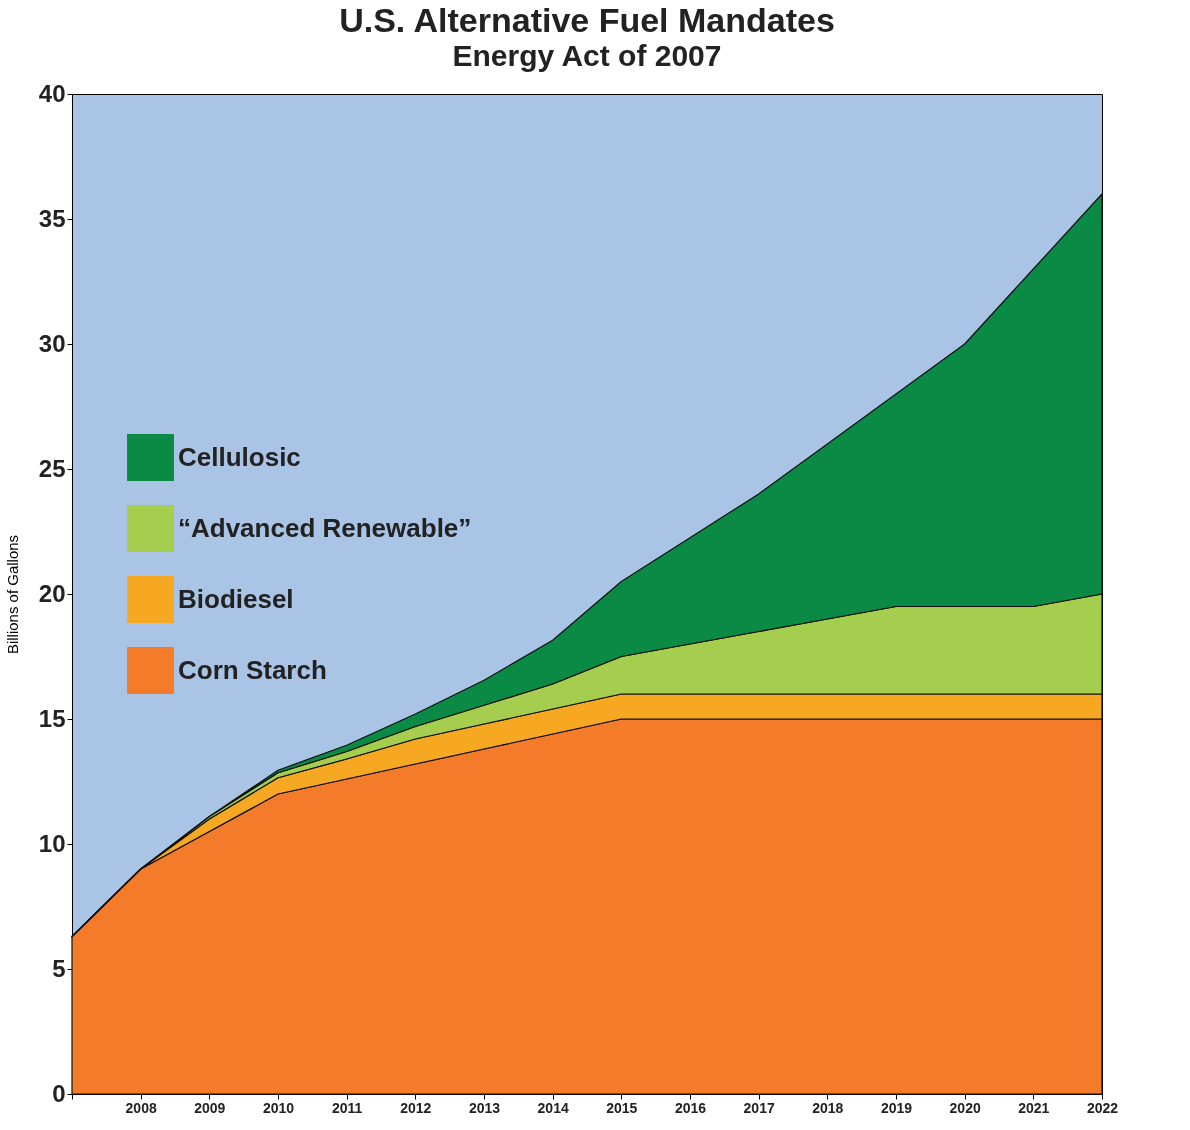  Describe the element at coordinates (325, 527) in the screenshot. I see `legend-label: “Advanced Renewable”` at that location.